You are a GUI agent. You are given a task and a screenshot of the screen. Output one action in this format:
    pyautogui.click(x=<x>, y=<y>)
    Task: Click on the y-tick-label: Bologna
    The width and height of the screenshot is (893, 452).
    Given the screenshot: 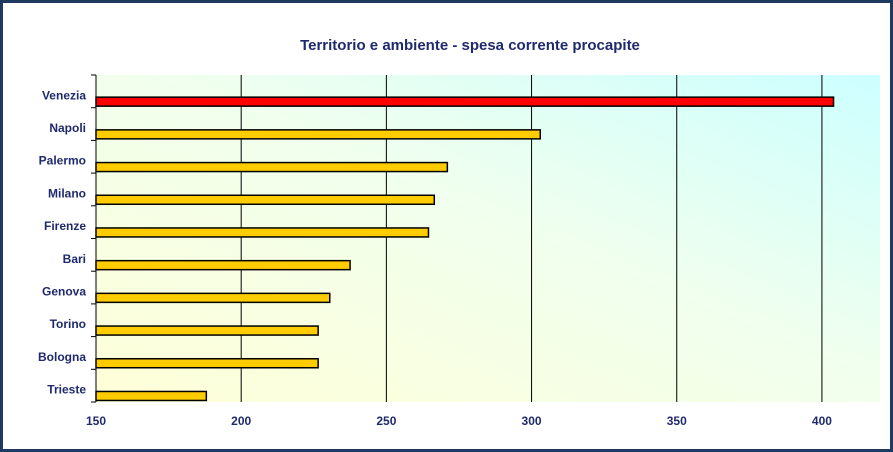 What is the action you would take?
    pyautogui.click(x=62, y=357)
    